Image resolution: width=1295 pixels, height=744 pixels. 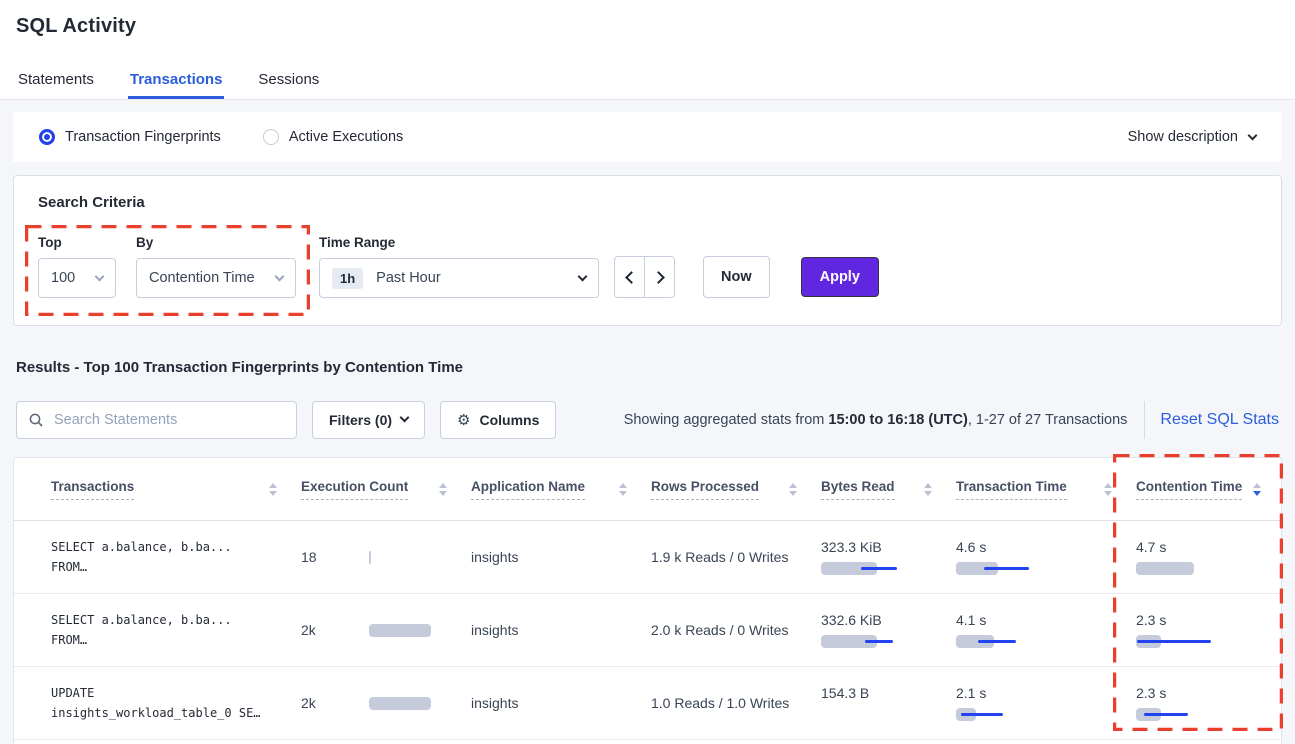 I want to click on top-select-value: 100, so click(x=63, y=278).